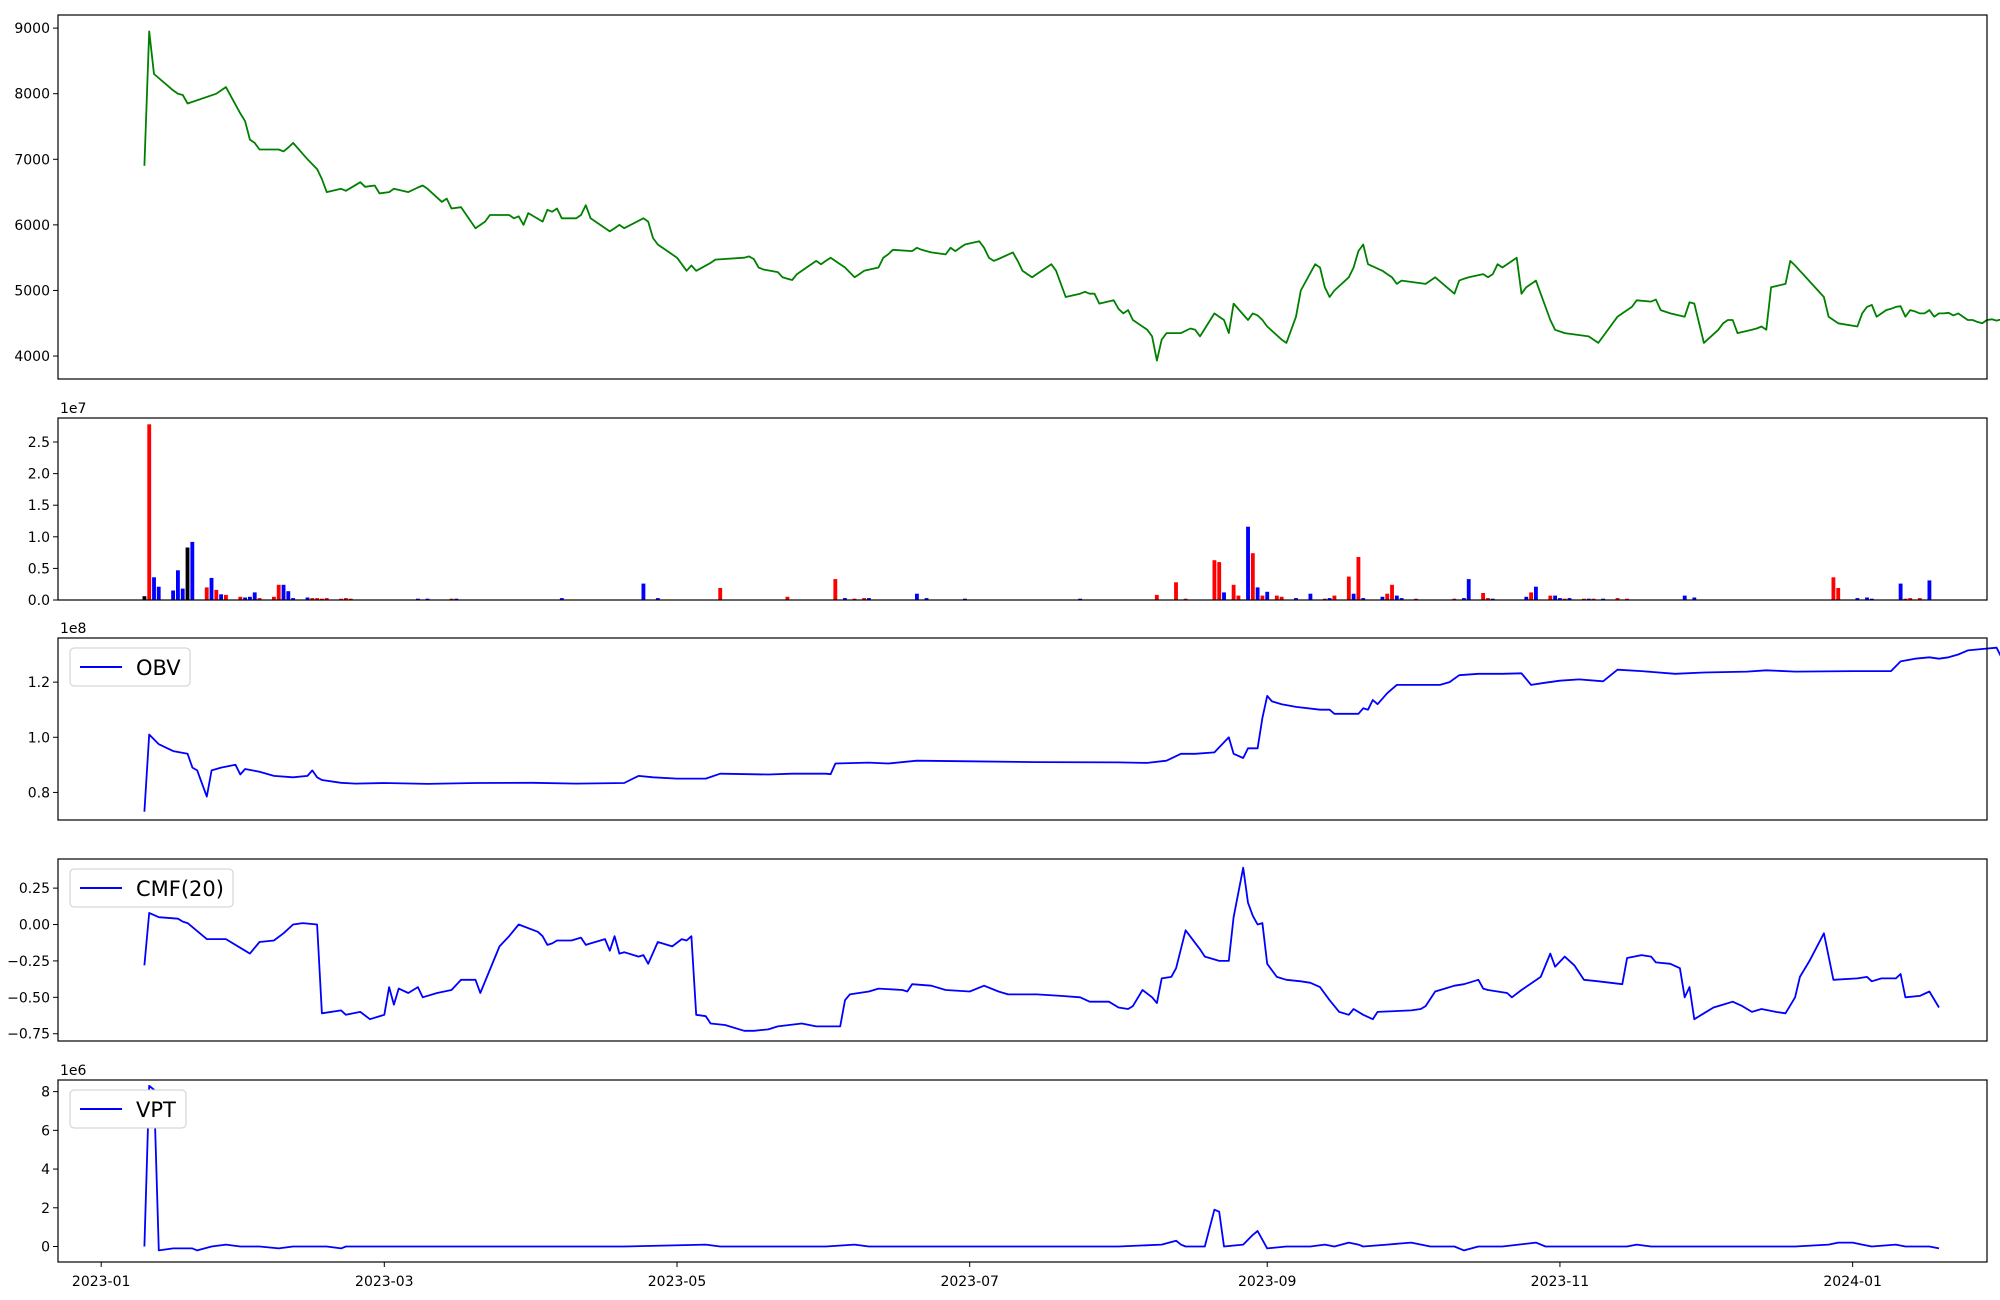 The width and height of the screenshot is (2000, 1300). What do you see at coordinates (1022, 1171) in the screenshot?
I see `panel-vpt-background` at bounding box center [1022, 1171].